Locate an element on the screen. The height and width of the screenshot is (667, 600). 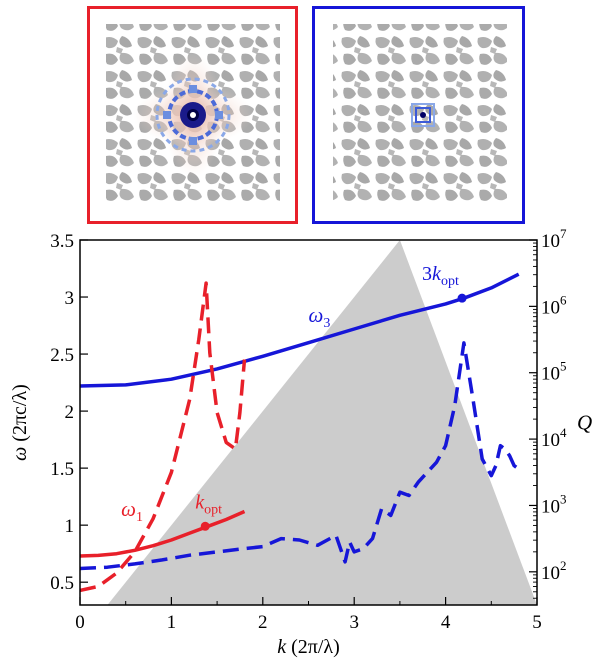
y-right-tick-label: 10⁴ is located at coordinates (554, 438).